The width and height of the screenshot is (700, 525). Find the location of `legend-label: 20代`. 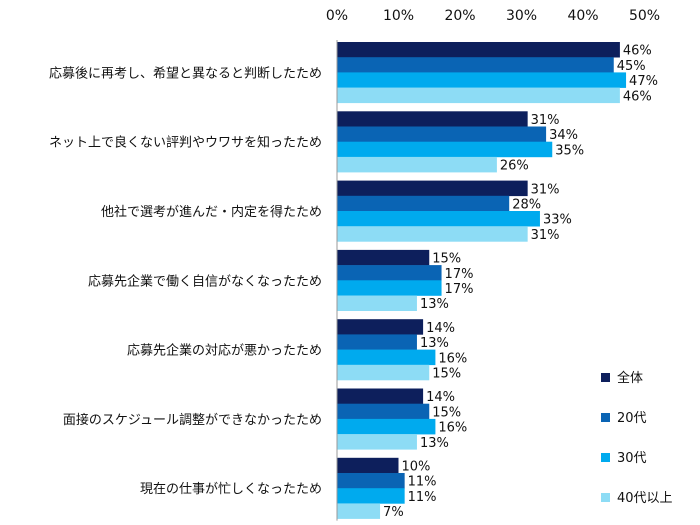

legend-label: 20代 is located at coordinates (632, 418).